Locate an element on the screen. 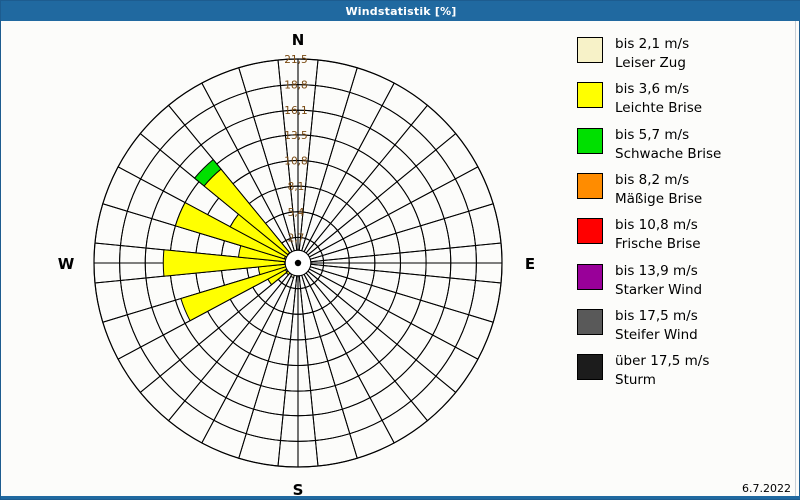 The height and width of the screenshot is (500, 800). bottom-accent-bar is located at coordinates (400, 497).